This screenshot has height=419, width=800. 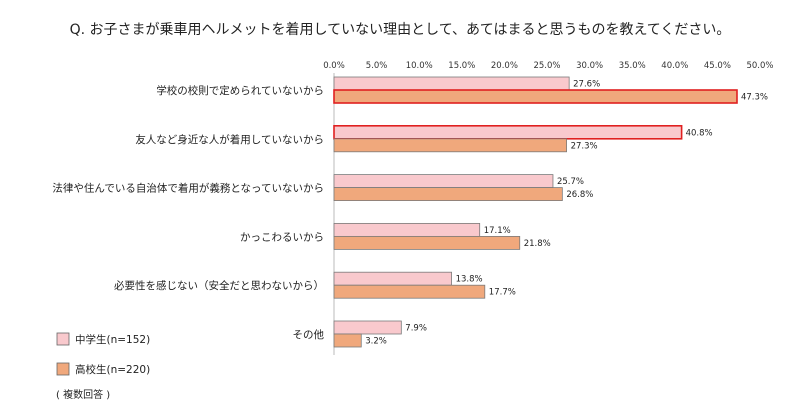 What do you see at coordinates (461, 66) in the screenshot?
I see `x-tick-label: 15.0%` at bounding box center [461, 66].